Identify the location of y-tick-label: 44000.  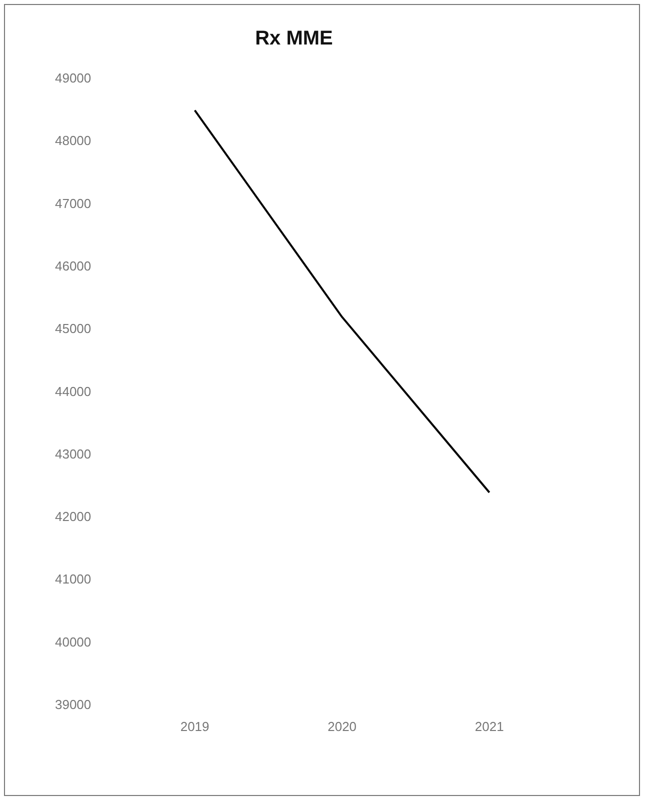
(73, 391).